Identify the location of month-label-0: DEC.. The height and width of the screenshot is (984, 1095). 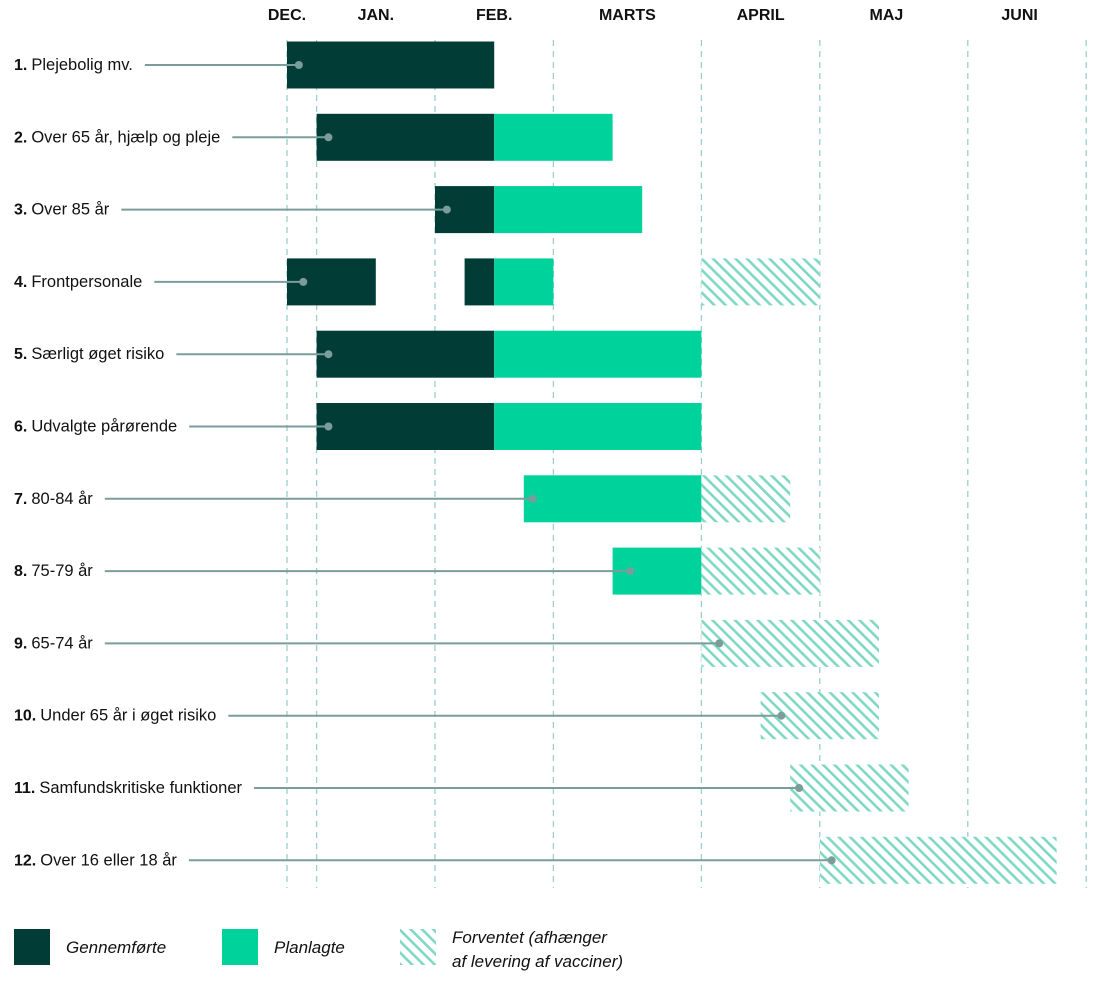
(287, 15).